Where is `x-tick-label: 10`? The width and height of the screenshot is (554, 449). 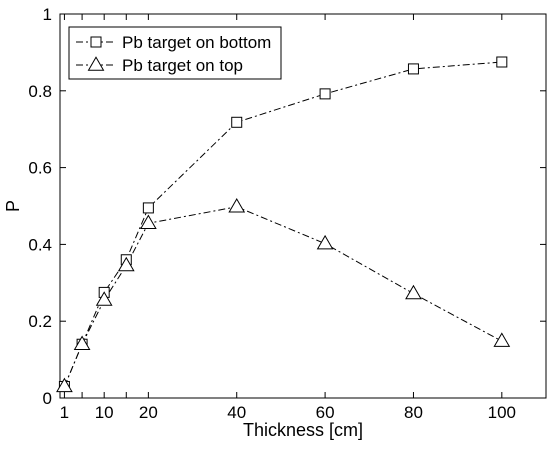
x-tick-label: 10 is located at coordinates (104, 412).